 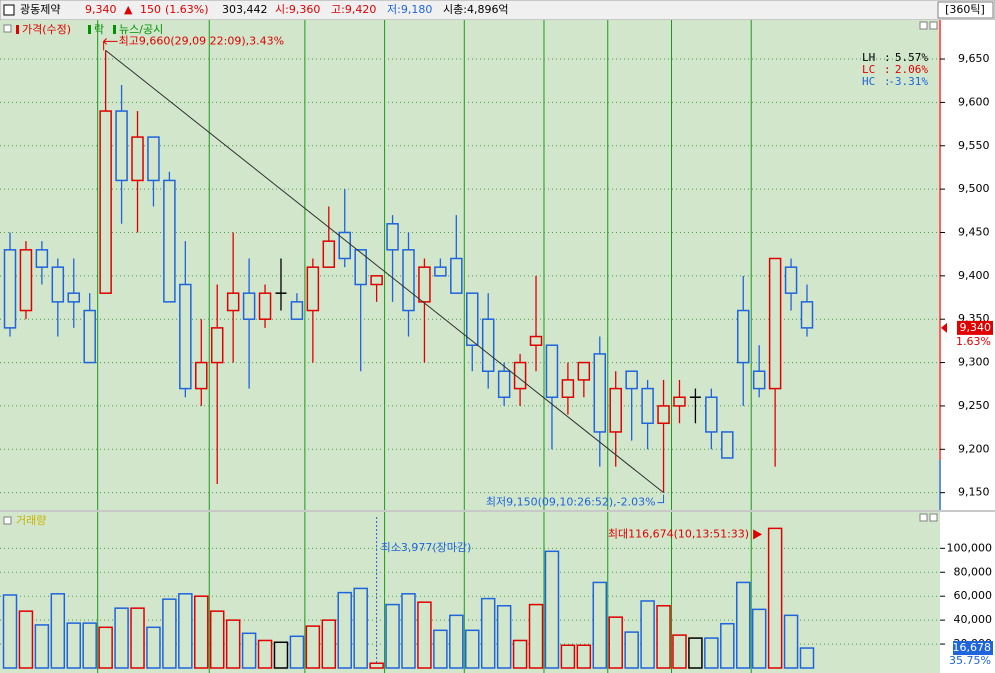 What do you see at coordinates (187, 9) in the screenshot?
I see `change-pct: (1.63%)` at bounding box center [187, 9].